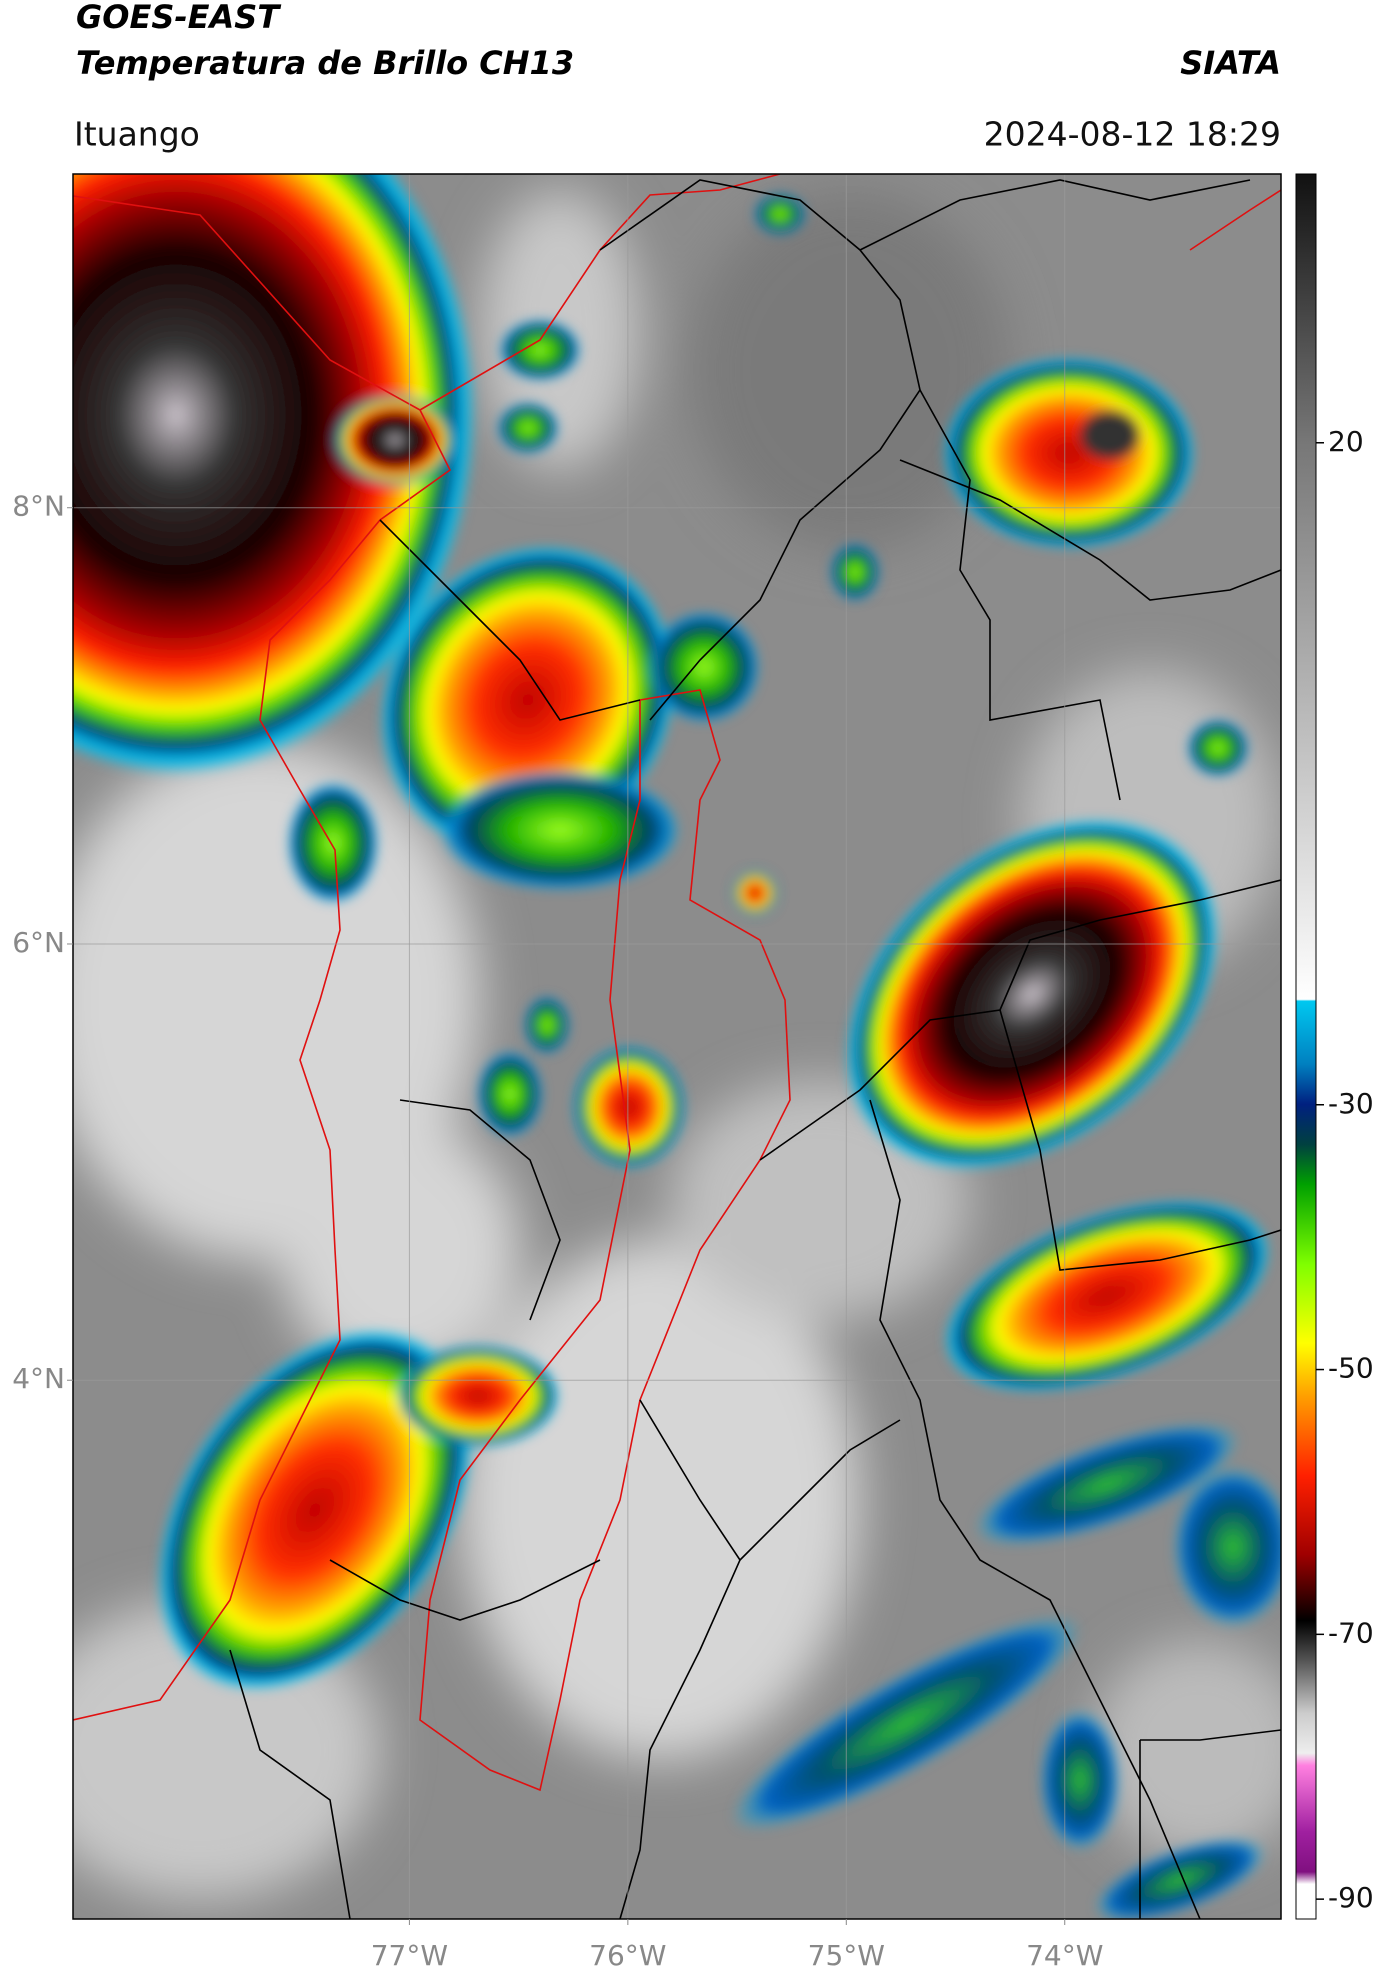 This screenshot has height=1981, width=1384. Describe the element at coordinates (325, 63) in the screenshot. I see `subtitle: Temperatura de Brillo CH13` at that location.